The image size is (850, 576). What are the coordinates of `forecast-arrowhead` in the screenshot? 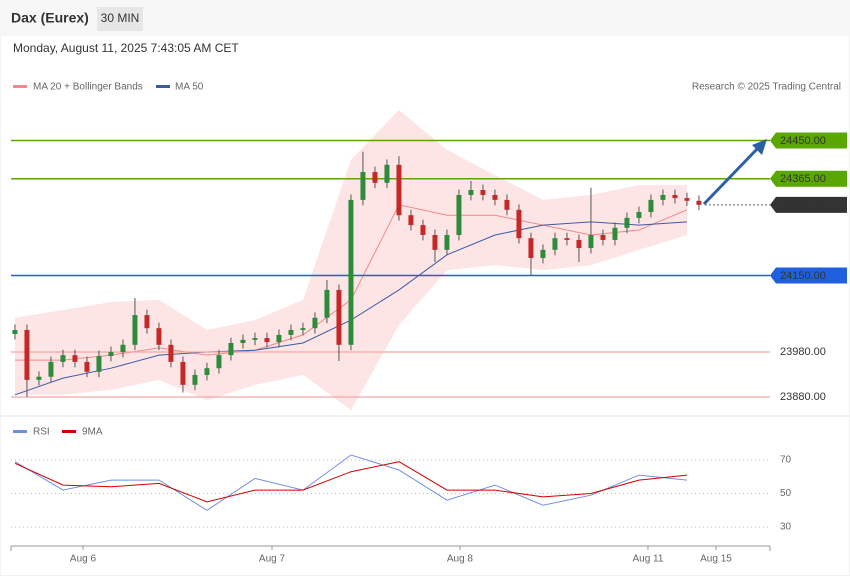 It's located at (759, 147).